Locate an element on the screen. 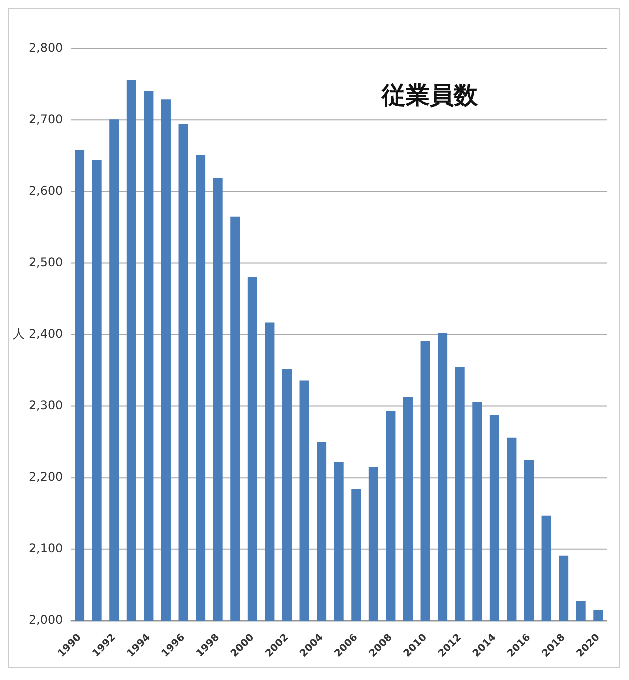  y-tick-label: 2,600 is located at coordinates (46, 191).